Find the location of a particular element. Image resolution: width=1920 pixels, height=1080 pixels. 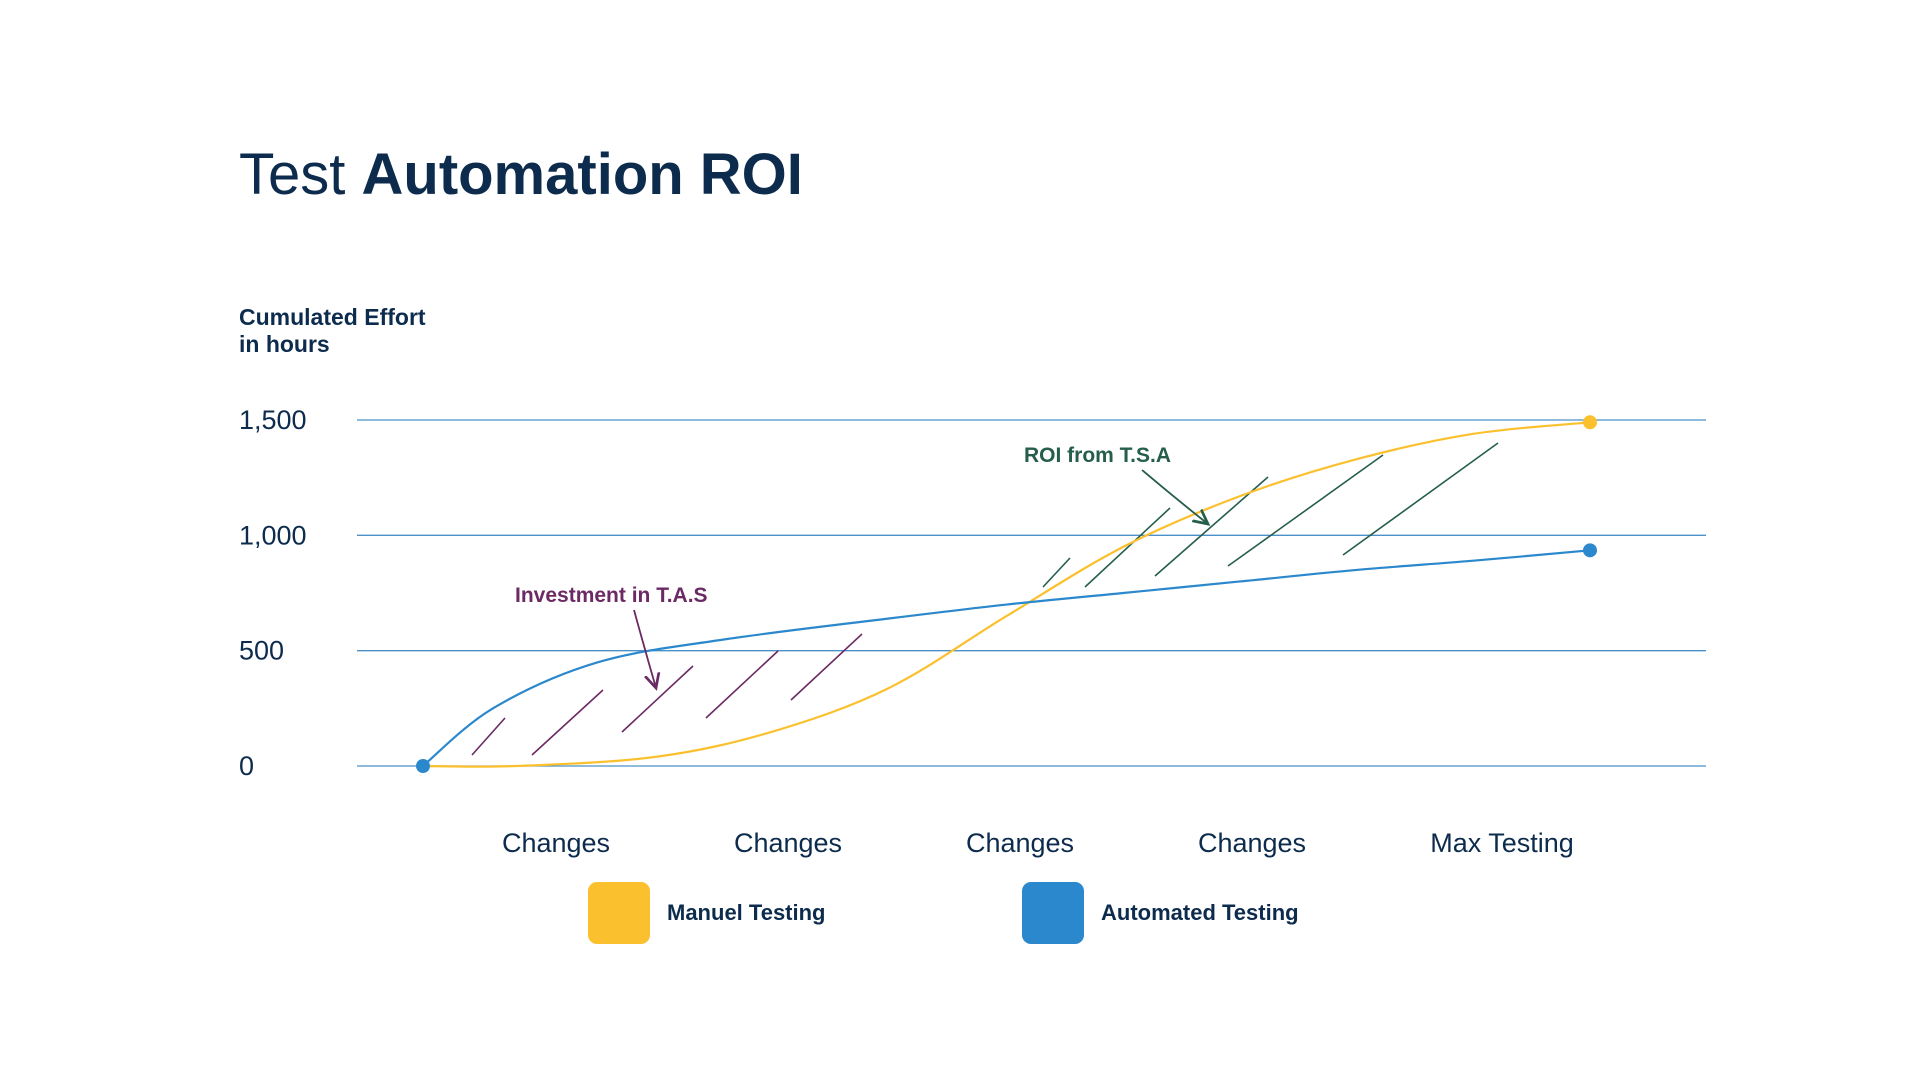

legend-swatch-automated is located at coordinates (1053, 913).